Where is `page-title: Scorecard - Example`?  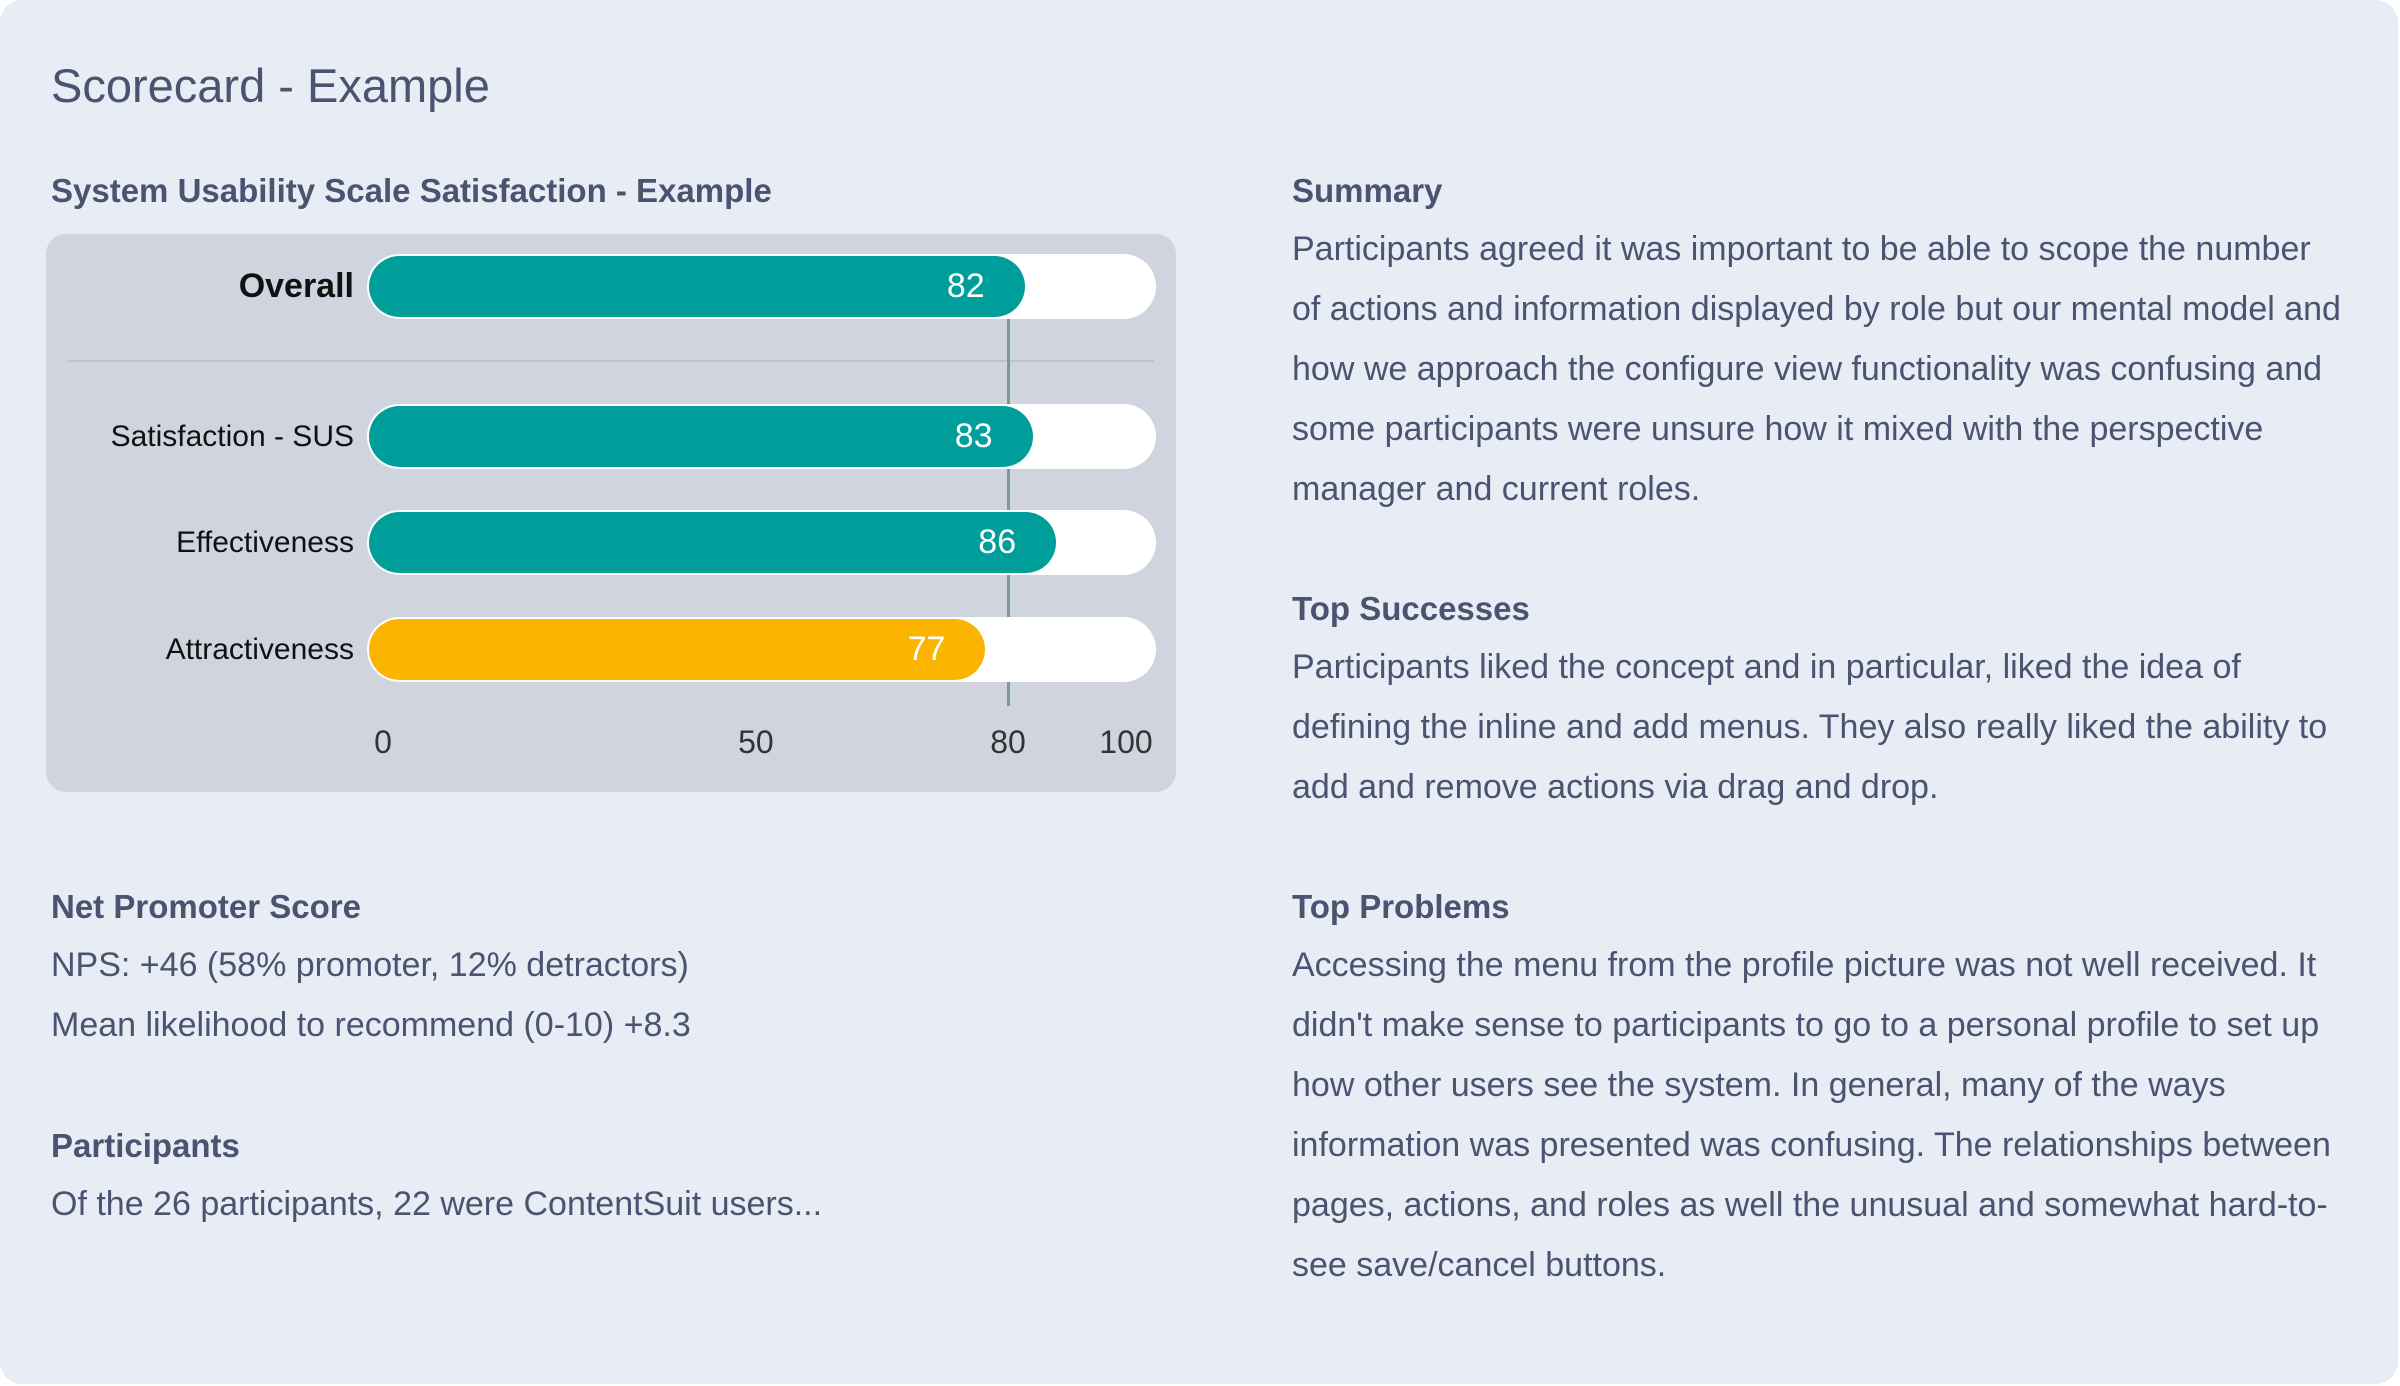 page-title: Scorecard - Example is located at coordinates (270, 85).